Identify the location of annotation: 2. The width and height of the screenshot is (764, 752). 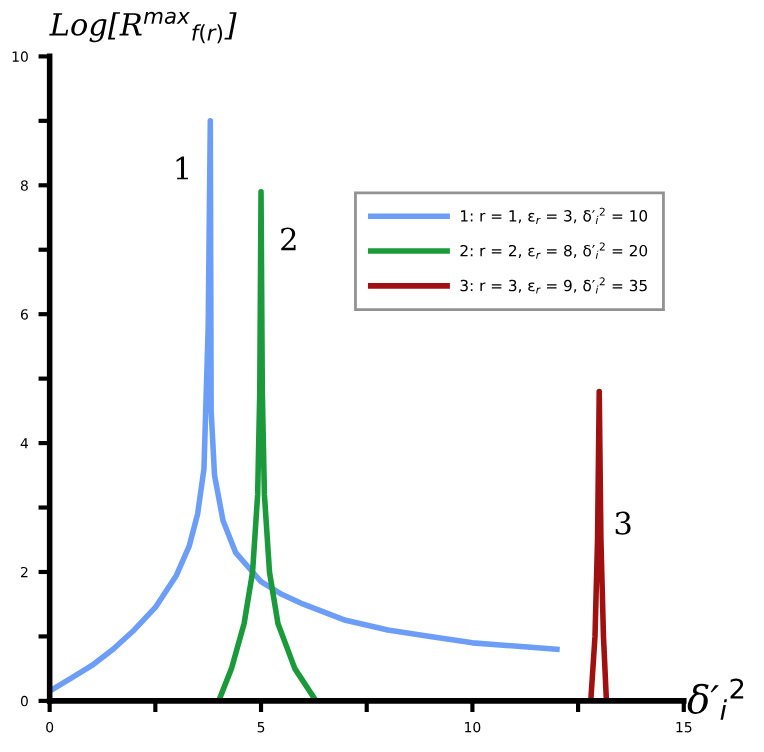
(288, 239).